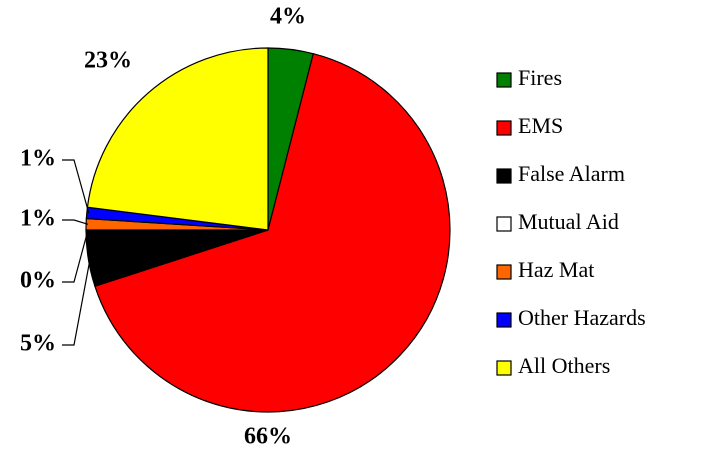 The height and width of the screenshot is (454, 718). Describe the element at coordinates (568, 221) in the screenshot. I see `legend-label: Mutual Aid` at that location.